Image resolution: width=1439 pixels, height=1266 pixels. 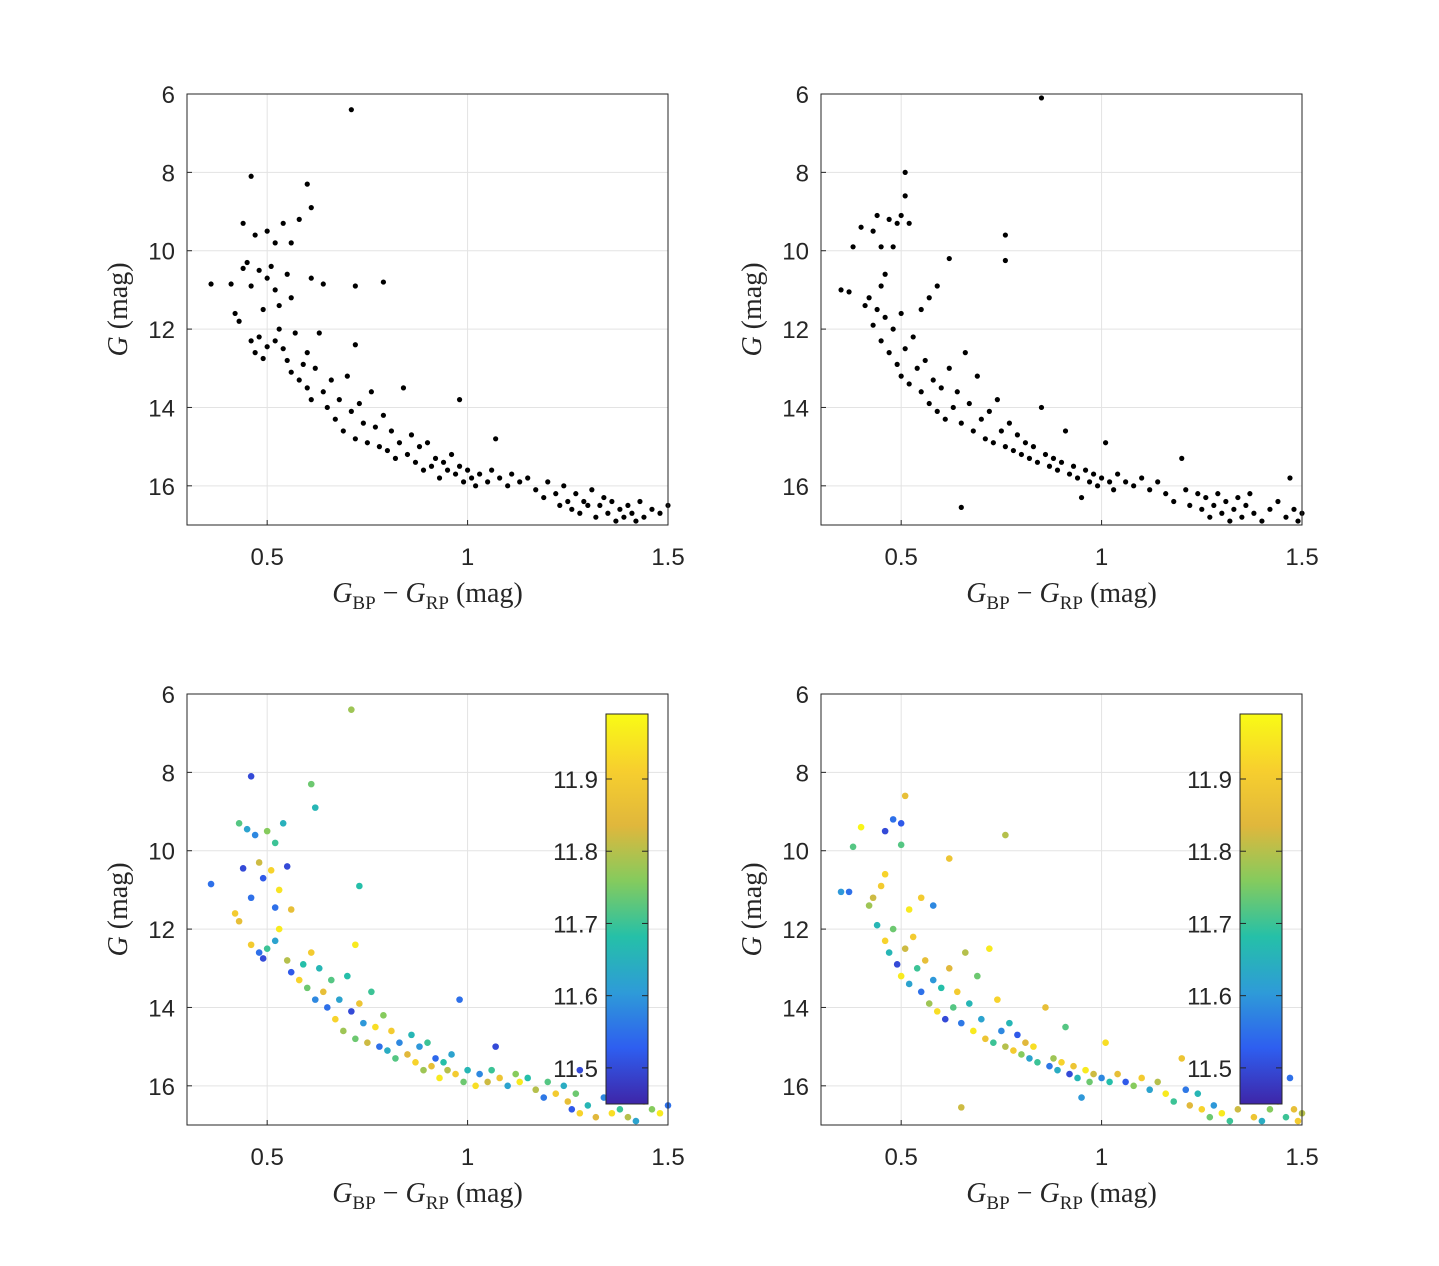 I want to click on y-axis-label-unit: (mag), so click(x=752, y=899).